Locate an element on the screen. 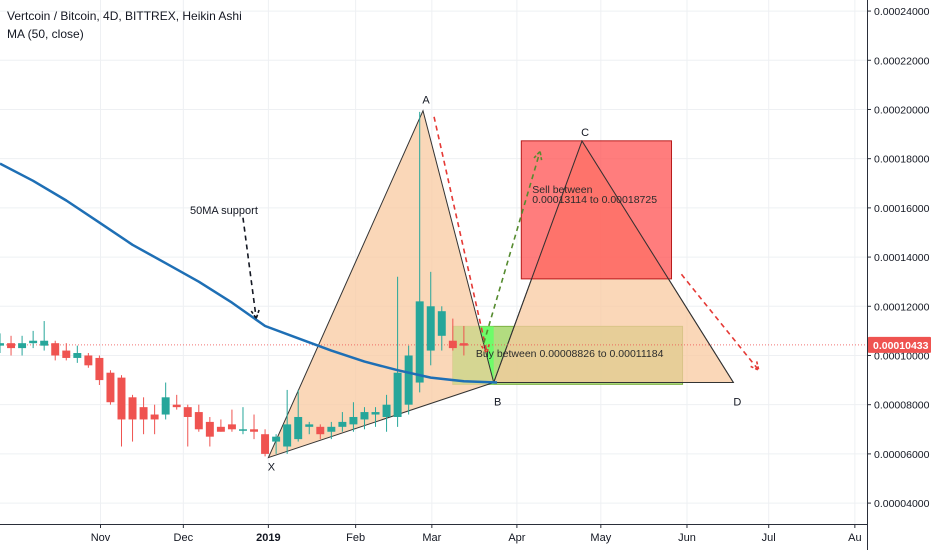  y-tick-label: 0.00014000 is located at coordinates (902, 258).